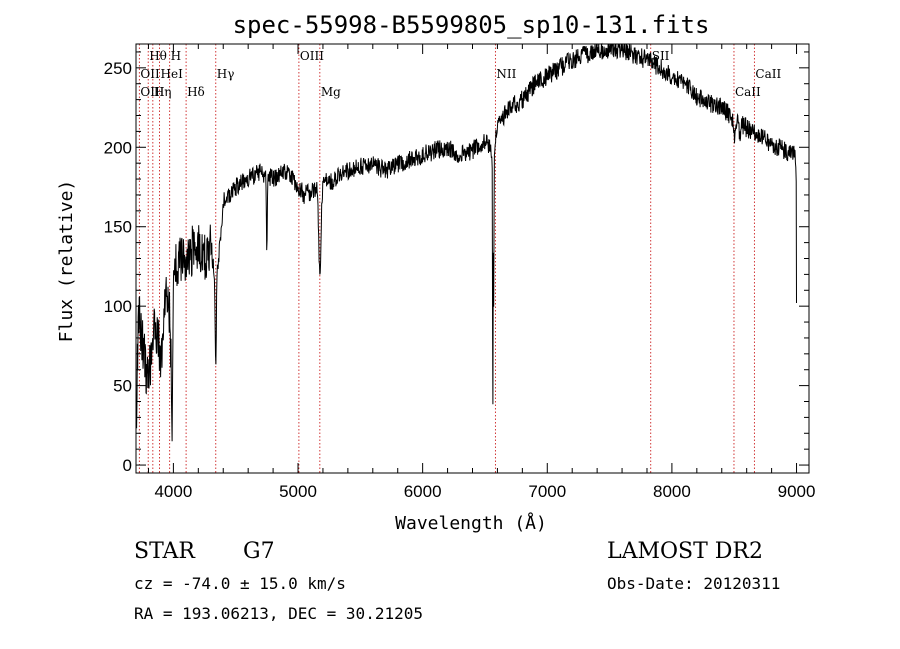 The height and width of the screenshot is (649, 900). I want to click on reference-line-label: Mg, so click(331, 92).